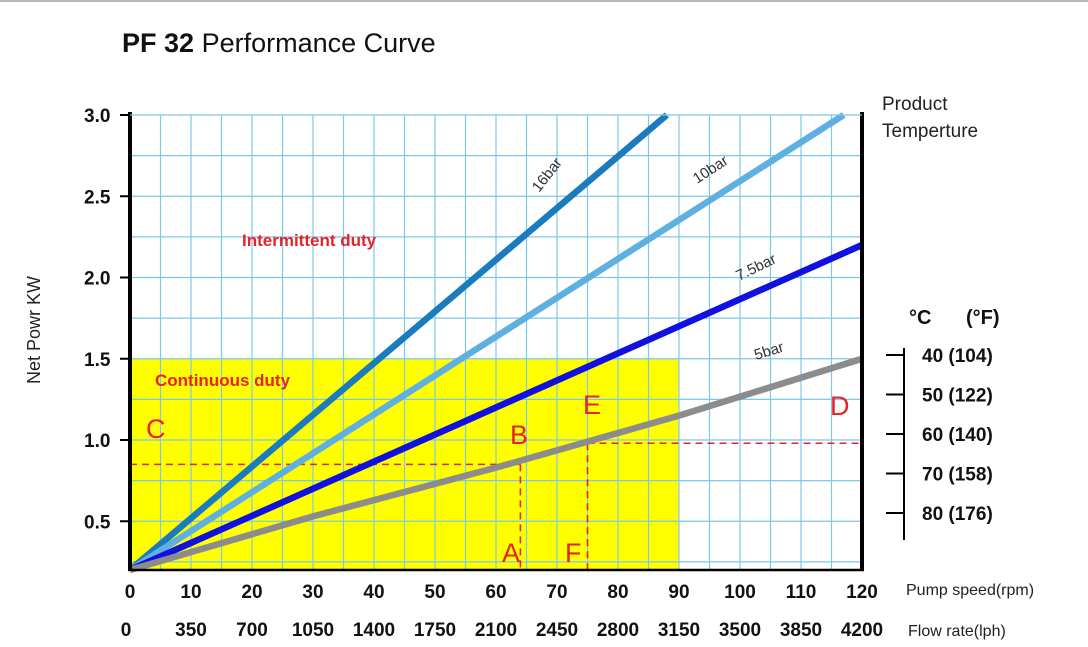  Describe the element at coordinates (496, 506) in the screenshot. I see `guide-lines` at that location.